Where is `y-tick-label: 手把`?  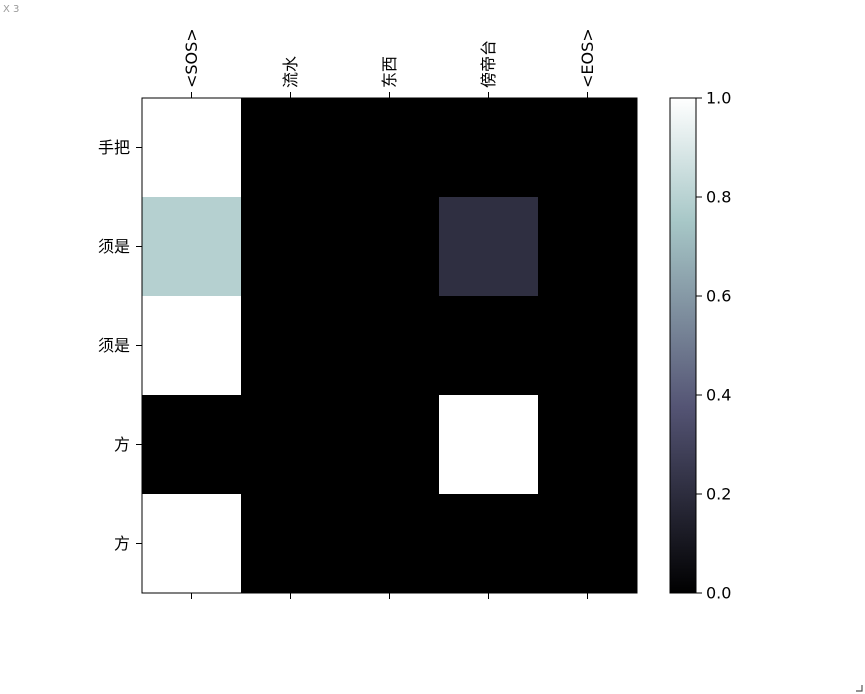 y-tick-label: 手把 is located at coordinates (114, 147).